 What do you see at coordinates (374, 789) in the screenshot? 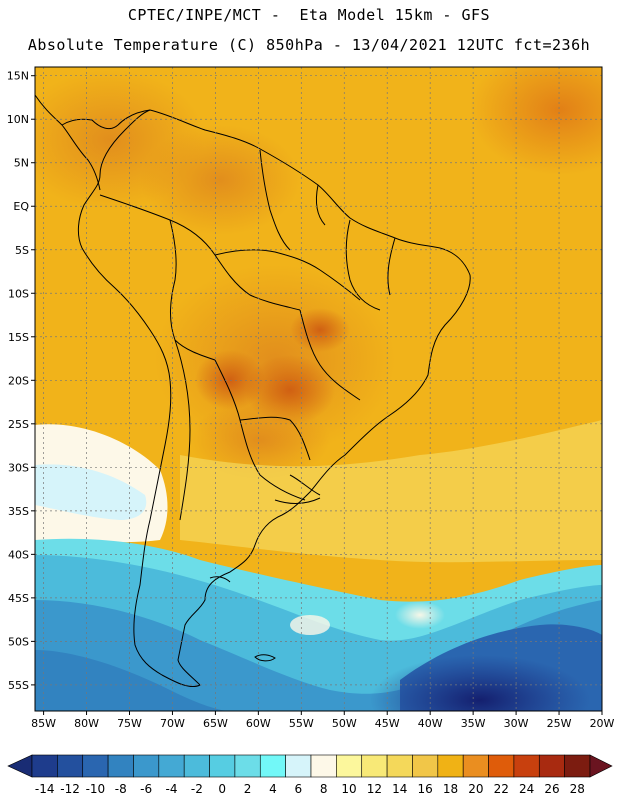
I see `colorbar-label: 12` at bounding box center [374, 789].